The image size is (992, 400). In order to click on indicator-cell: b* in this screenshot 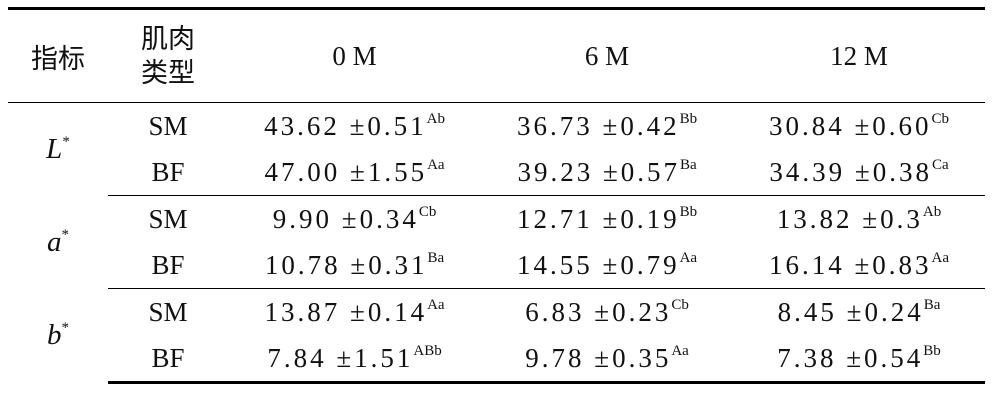, I will do `click(58, 336)`.